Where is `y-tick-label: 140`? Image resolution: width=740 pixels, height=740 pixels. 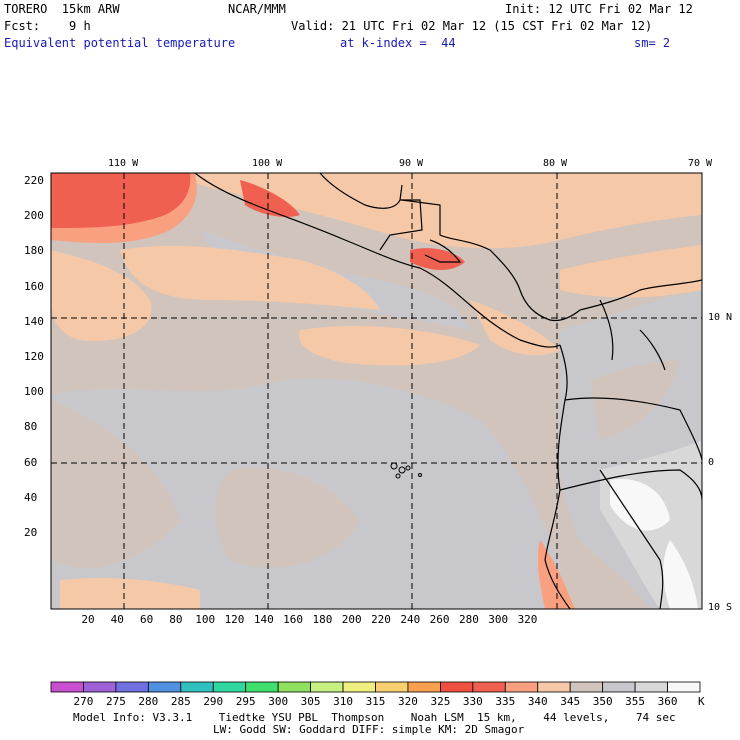 y-tick-label: 140 is located at coordinates (34, 321).